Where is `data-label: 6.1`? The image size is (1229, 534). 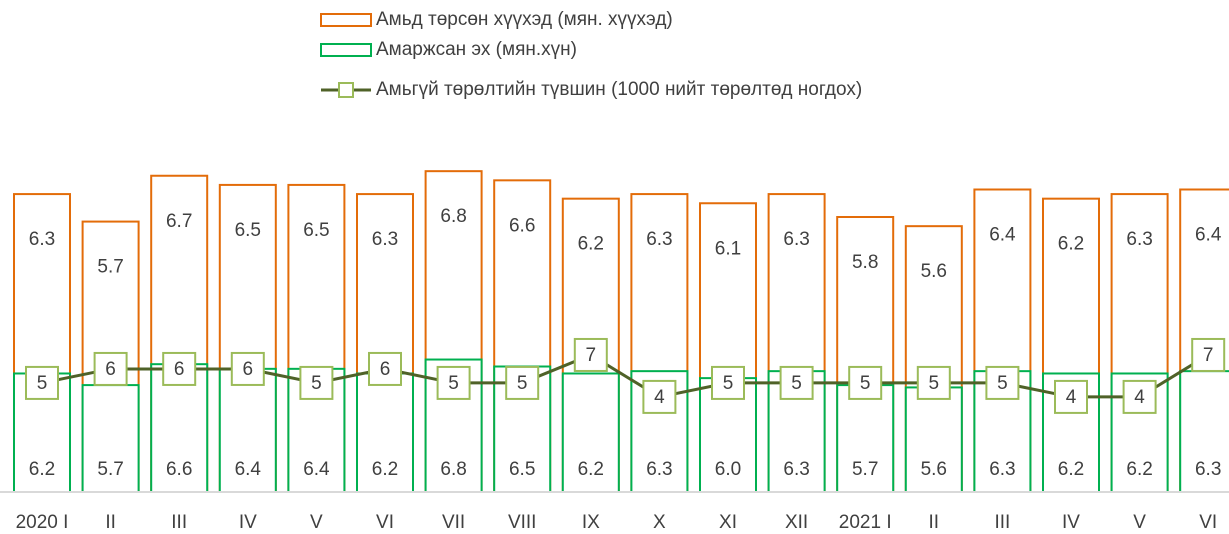
data-label: 6.1 is located at coordinates (728, 248).